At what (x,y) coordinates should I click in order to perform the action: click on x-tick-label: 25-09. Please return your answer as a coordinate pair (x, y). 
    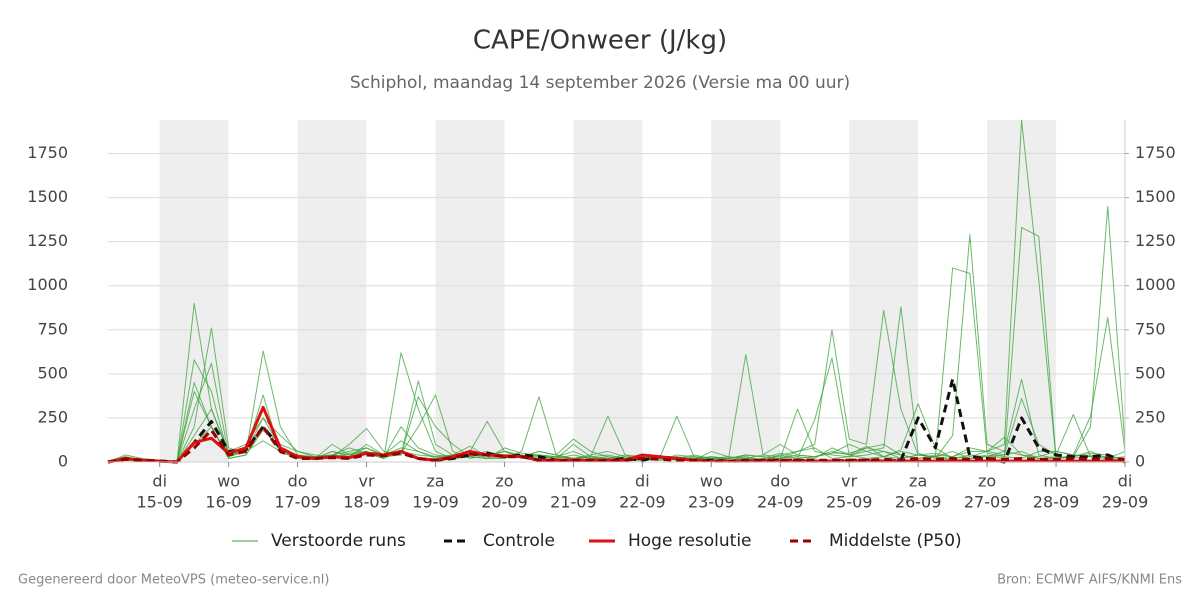
    Looking at the image, I should click on (849, 502).